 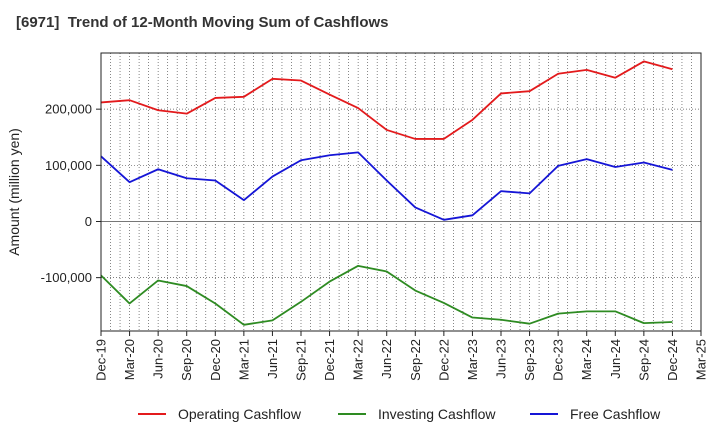 I want to click on x-tick-label: Dec-24, so click(x=672, y=360).